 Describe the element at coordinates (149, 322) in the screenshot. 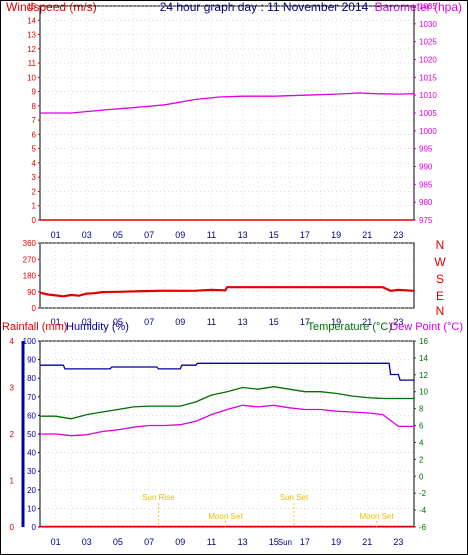

I see `hour-tick-label-middle: 07` at that location.